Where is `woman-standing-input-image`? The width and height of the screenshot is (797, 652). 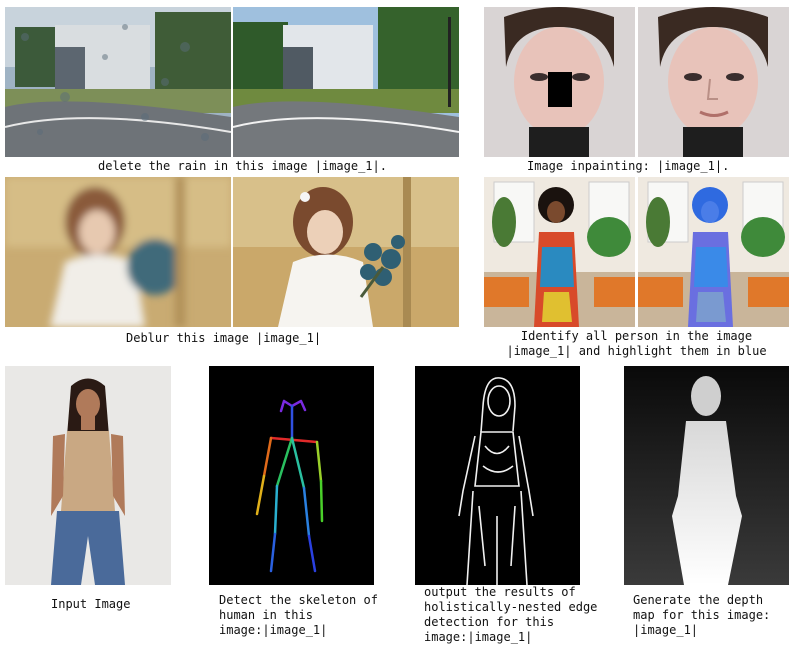 woman-standing-input-image is located at coordinates (88, 475).